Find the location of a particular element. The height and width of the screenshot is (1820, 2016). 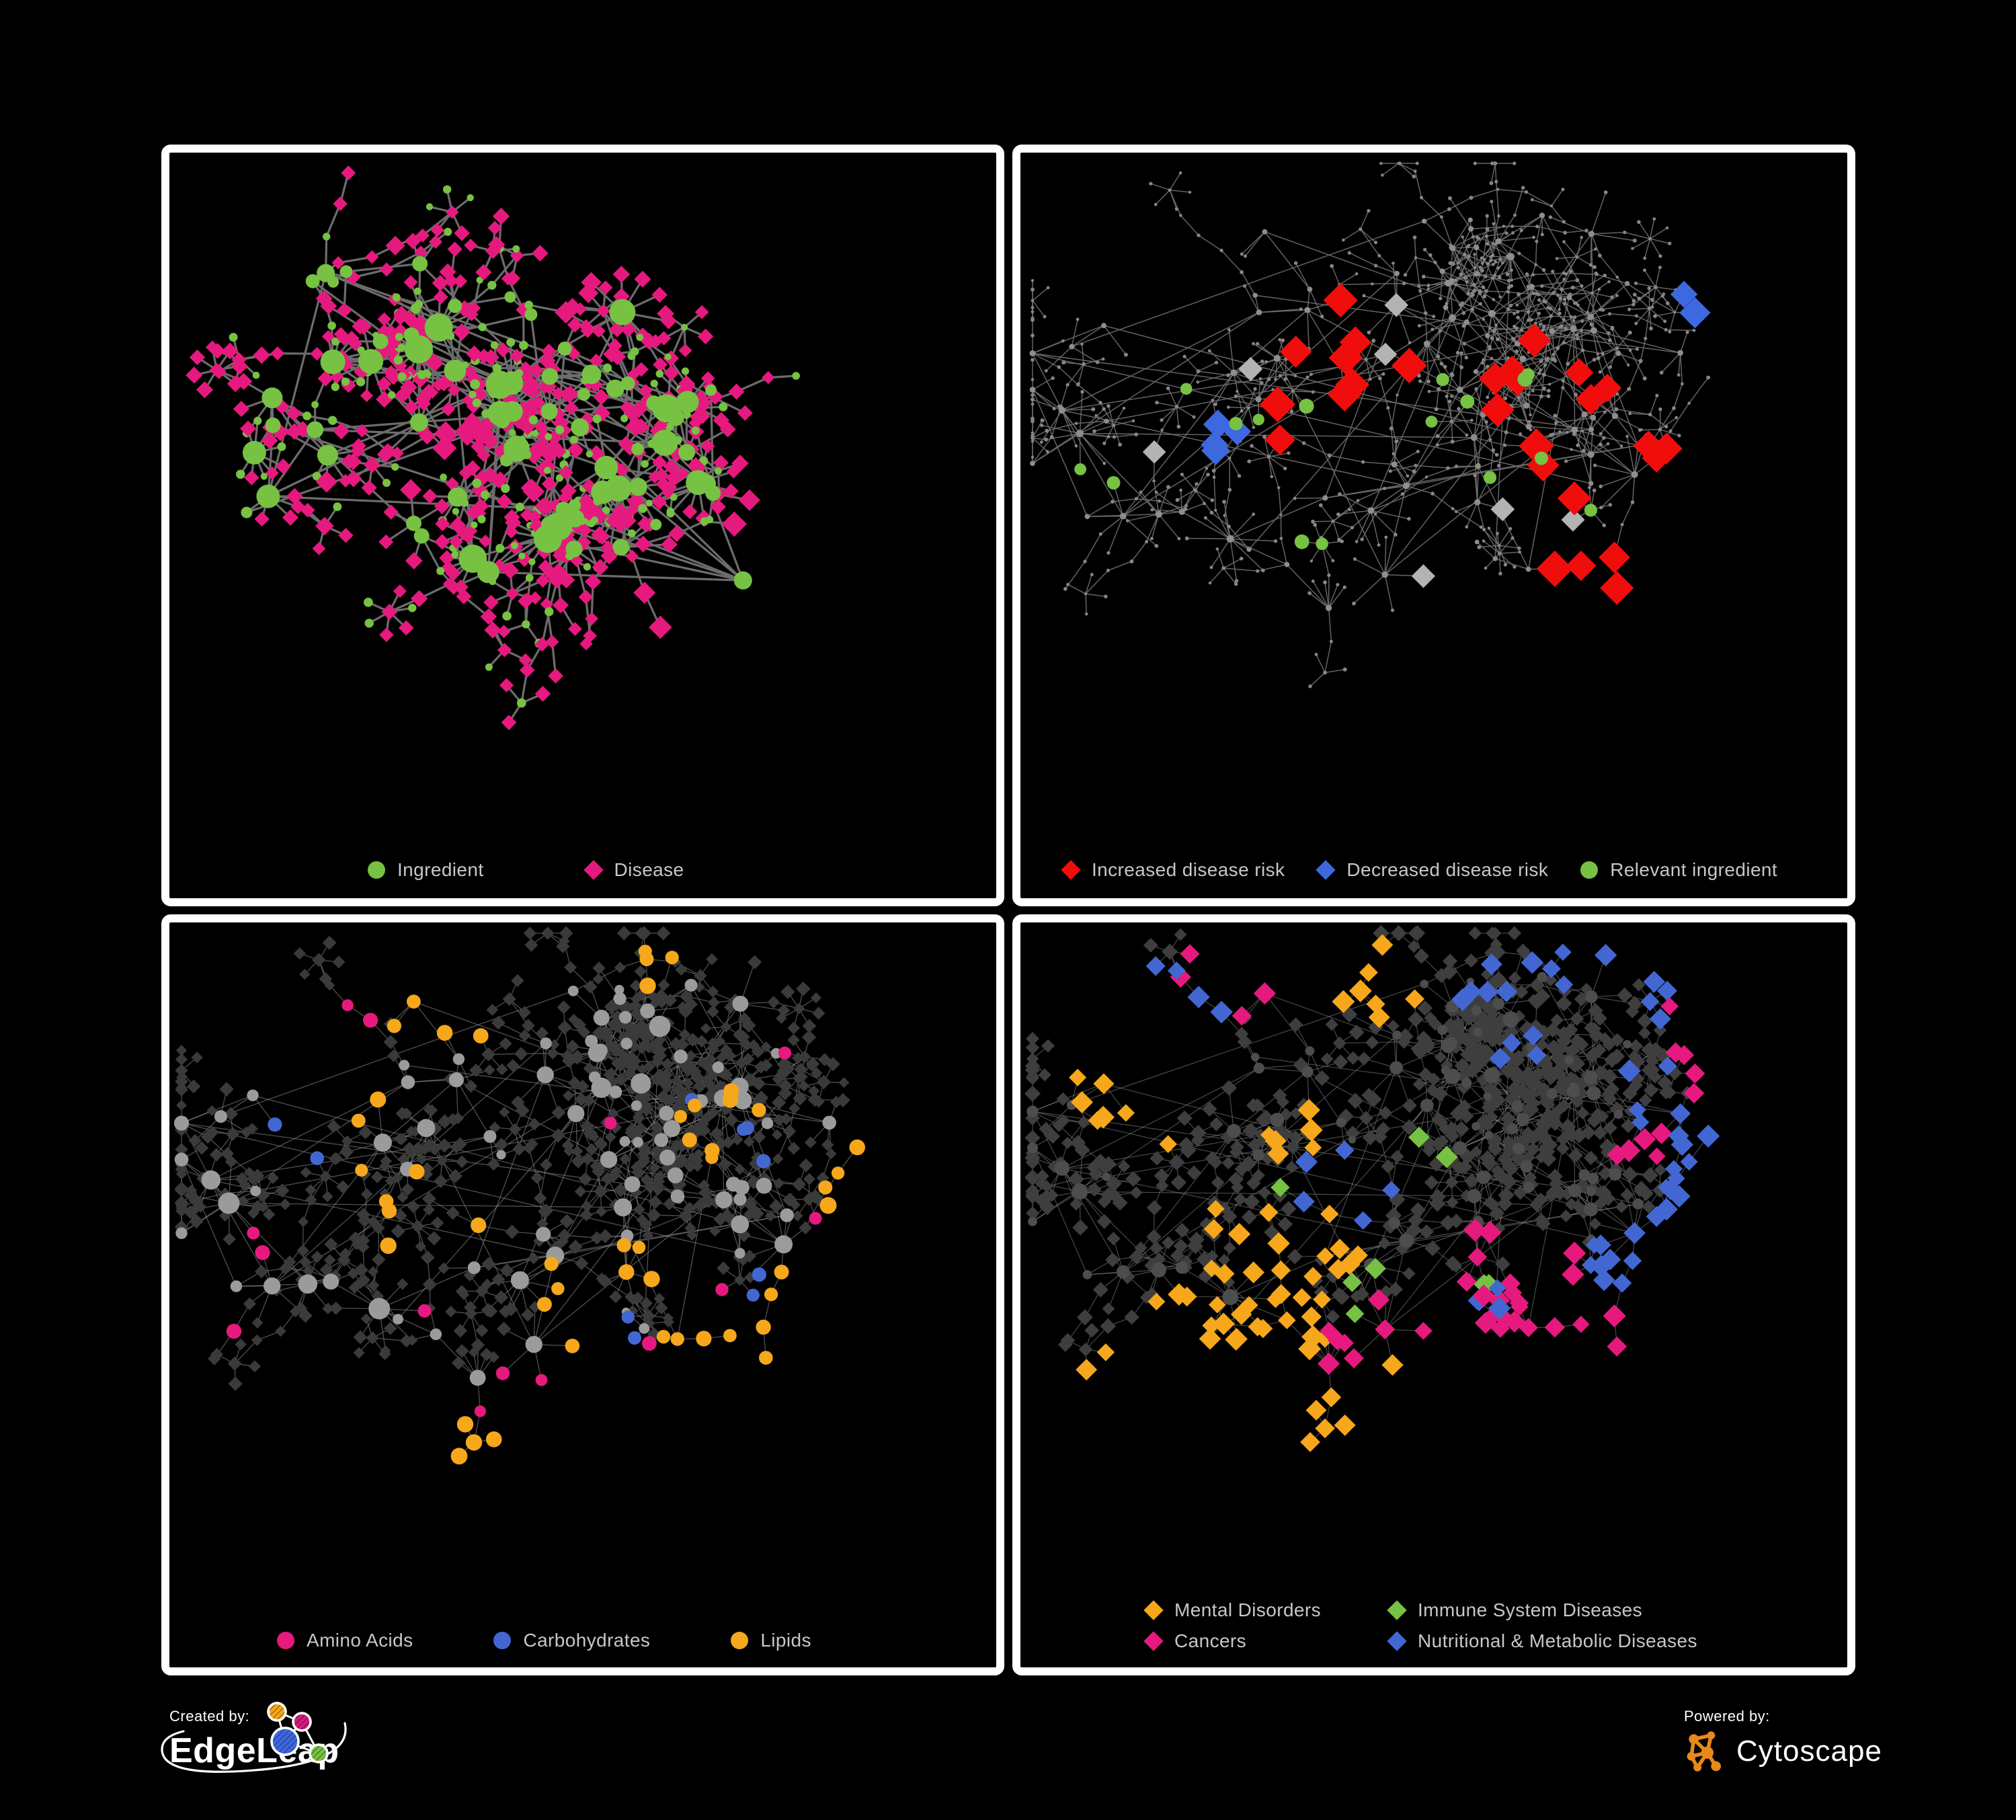

legend-nutrient-classes: Amino Acids Carbohydrates Lipids is located at coordinates (582, 1640).